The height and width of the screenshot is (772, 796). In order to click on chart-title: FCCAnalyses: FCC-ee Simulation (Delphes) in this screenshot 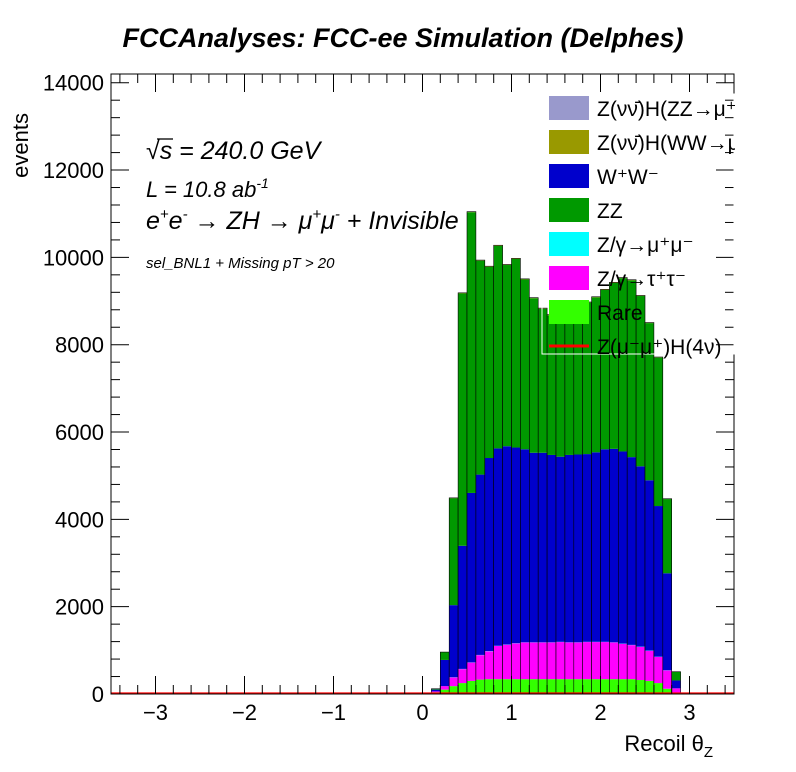, I will do `click(402, 38)`.